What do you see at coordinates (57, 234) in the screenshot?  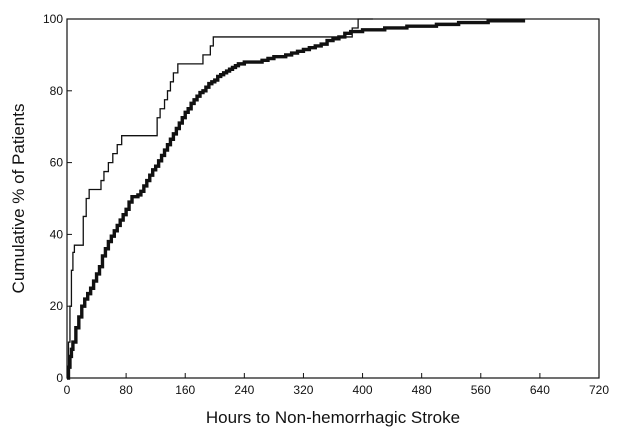 I see `y-tick-label: 40` at bounding box center [57, 234].